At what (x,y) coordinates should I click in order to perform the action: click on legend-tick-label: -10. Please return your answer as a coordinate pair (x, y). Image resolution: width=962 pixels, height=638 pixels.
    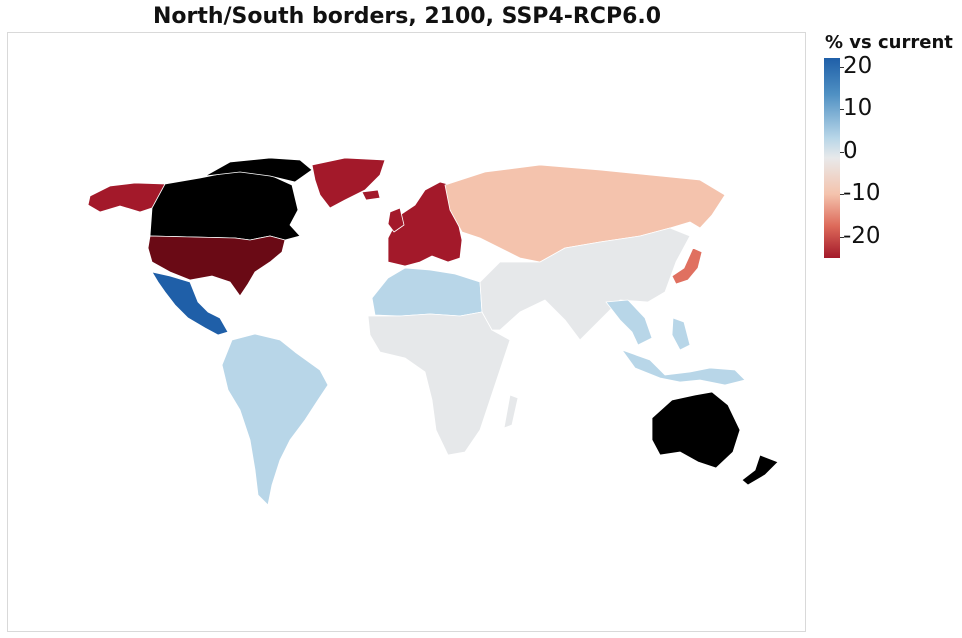
    Looking at the image, I should click on (862, 193).